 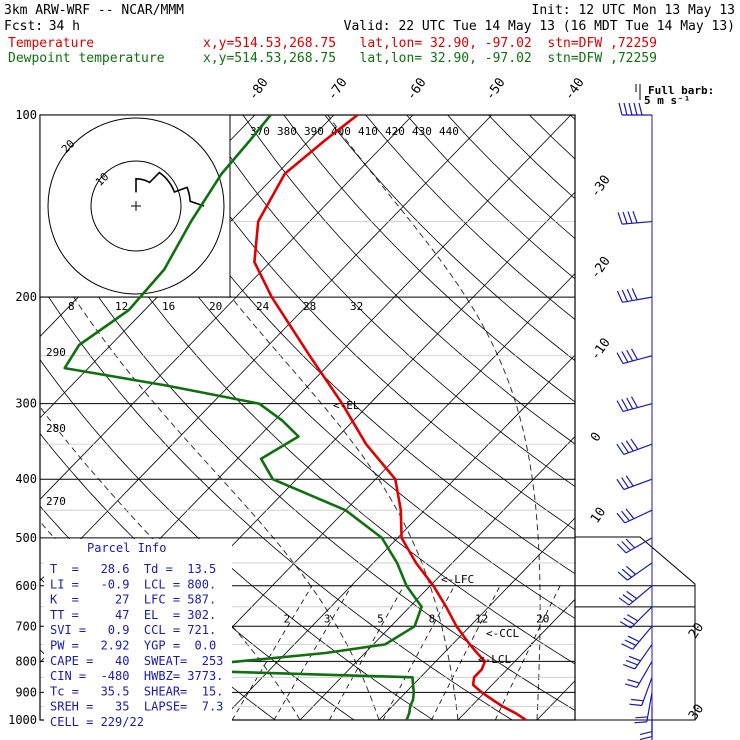 What do you see at coordinates (71, 306) in the screenshot?
I see `hodo-speed-label: 8` at bounding box center [71, 306].